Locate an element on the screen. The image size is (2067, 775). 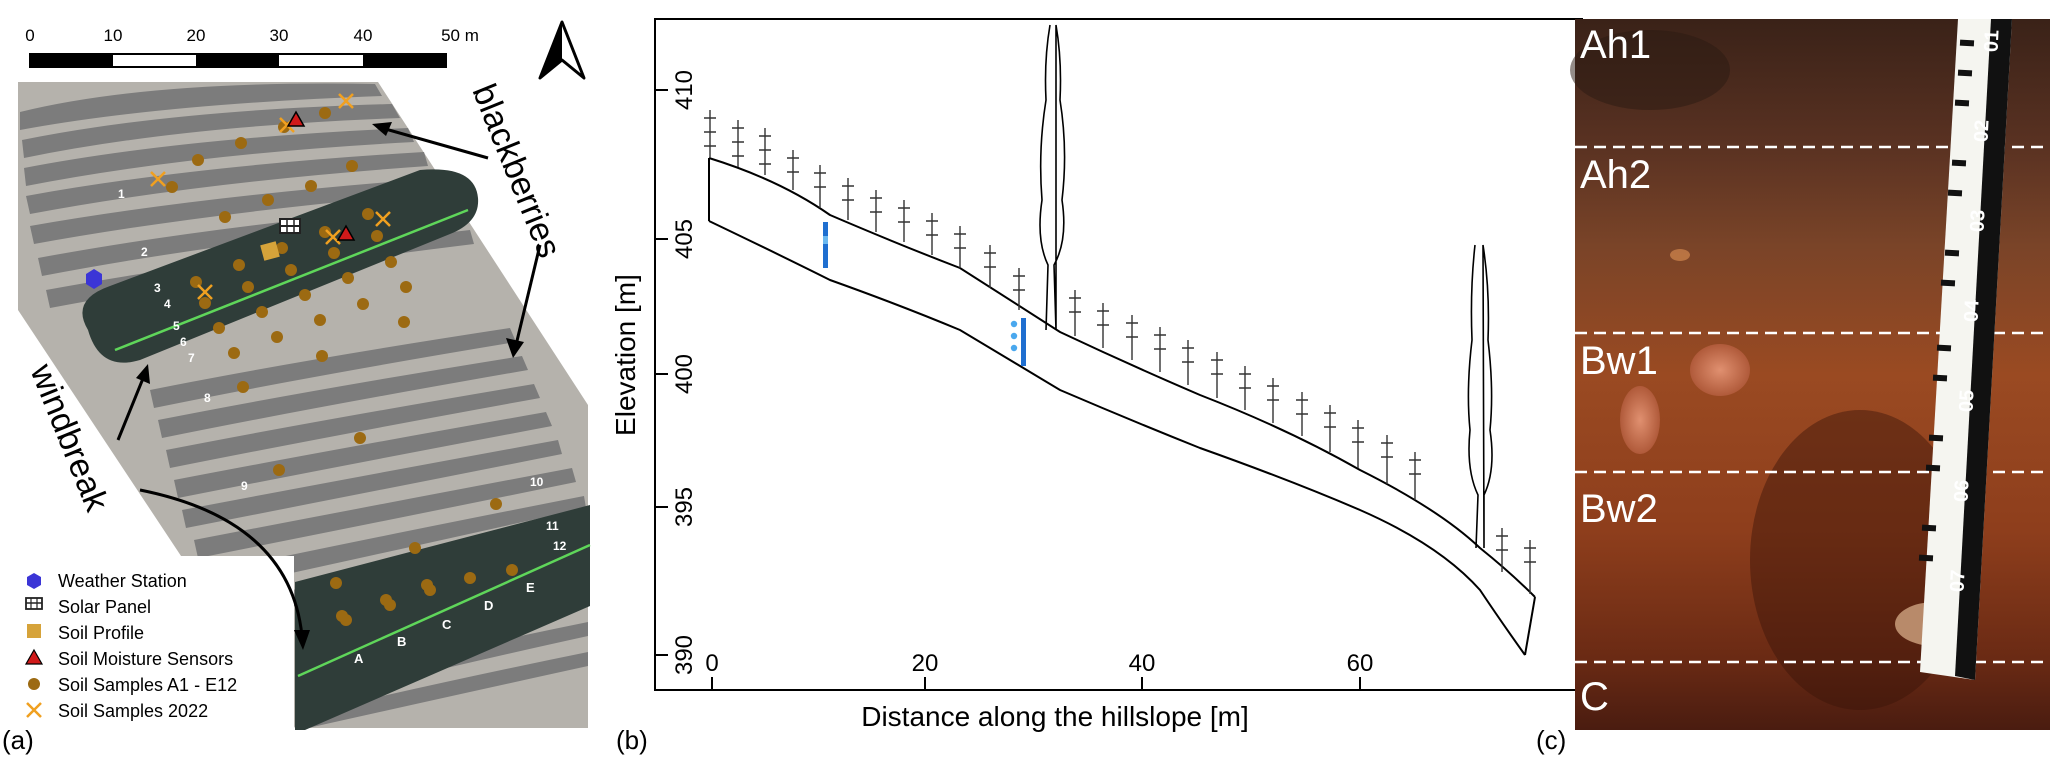
scale-bar: 0 10 20 30 40 50 m is located at coordinates (252, 47).